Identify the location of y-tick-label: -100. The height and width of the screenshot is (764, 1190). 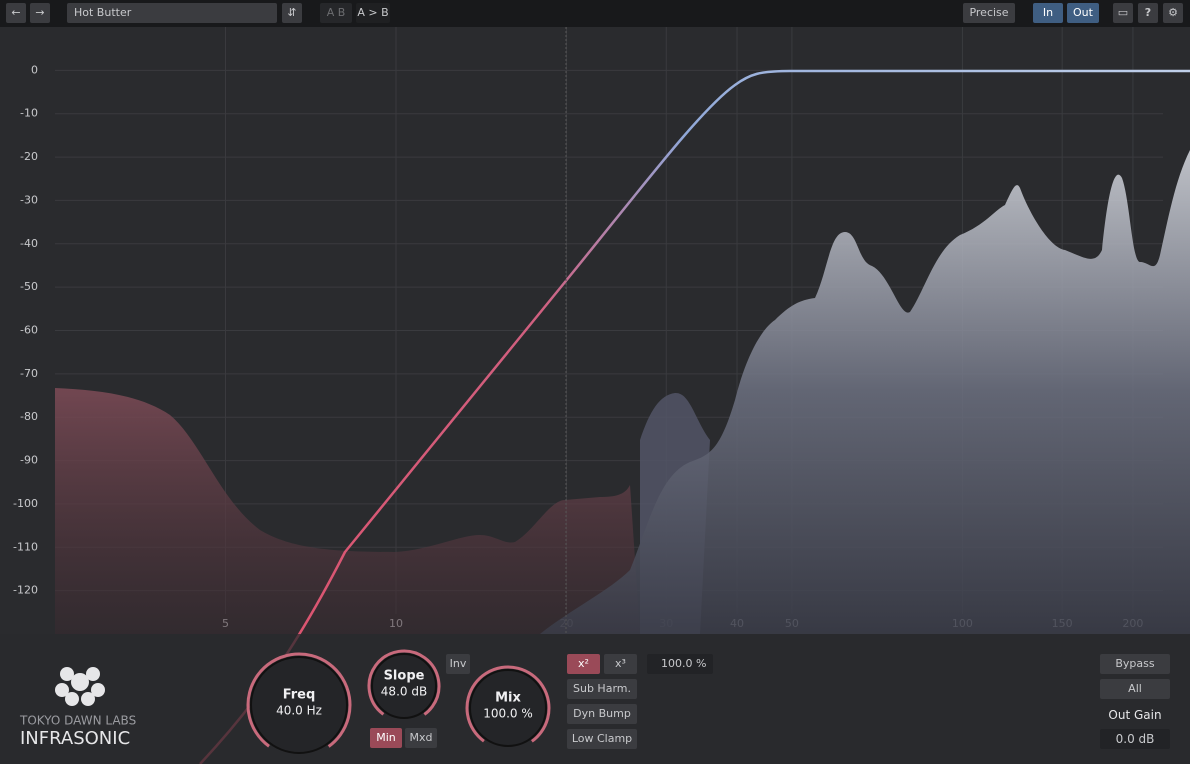
(25, 503).